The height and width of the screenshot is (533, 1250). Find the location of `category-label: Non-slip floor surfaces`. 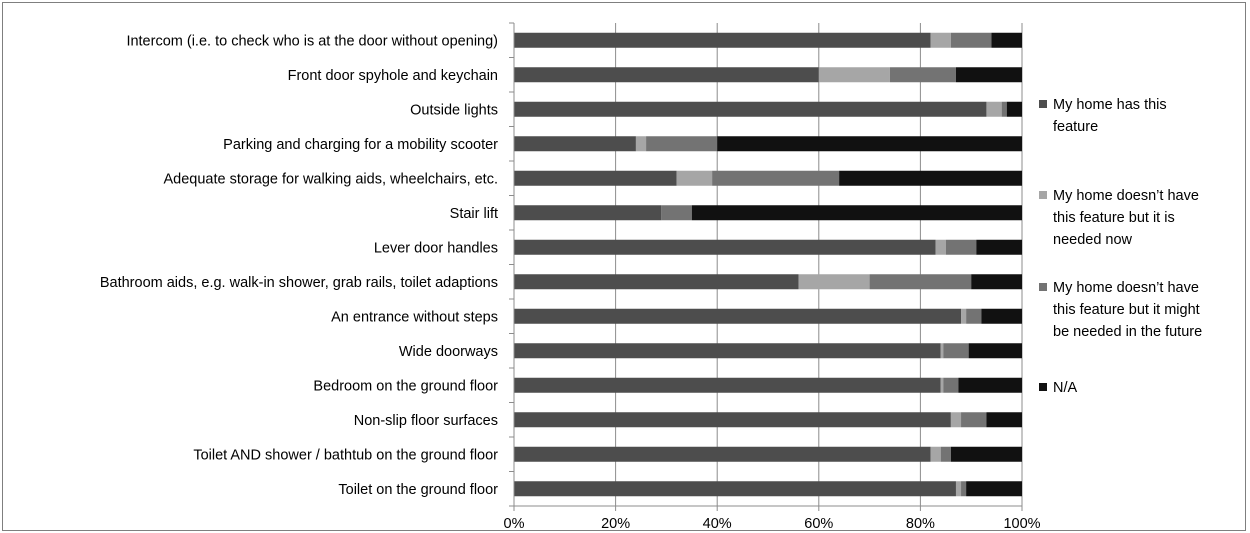

category-label: Non-slip floor surfaces is located at coordinates (426, 421).